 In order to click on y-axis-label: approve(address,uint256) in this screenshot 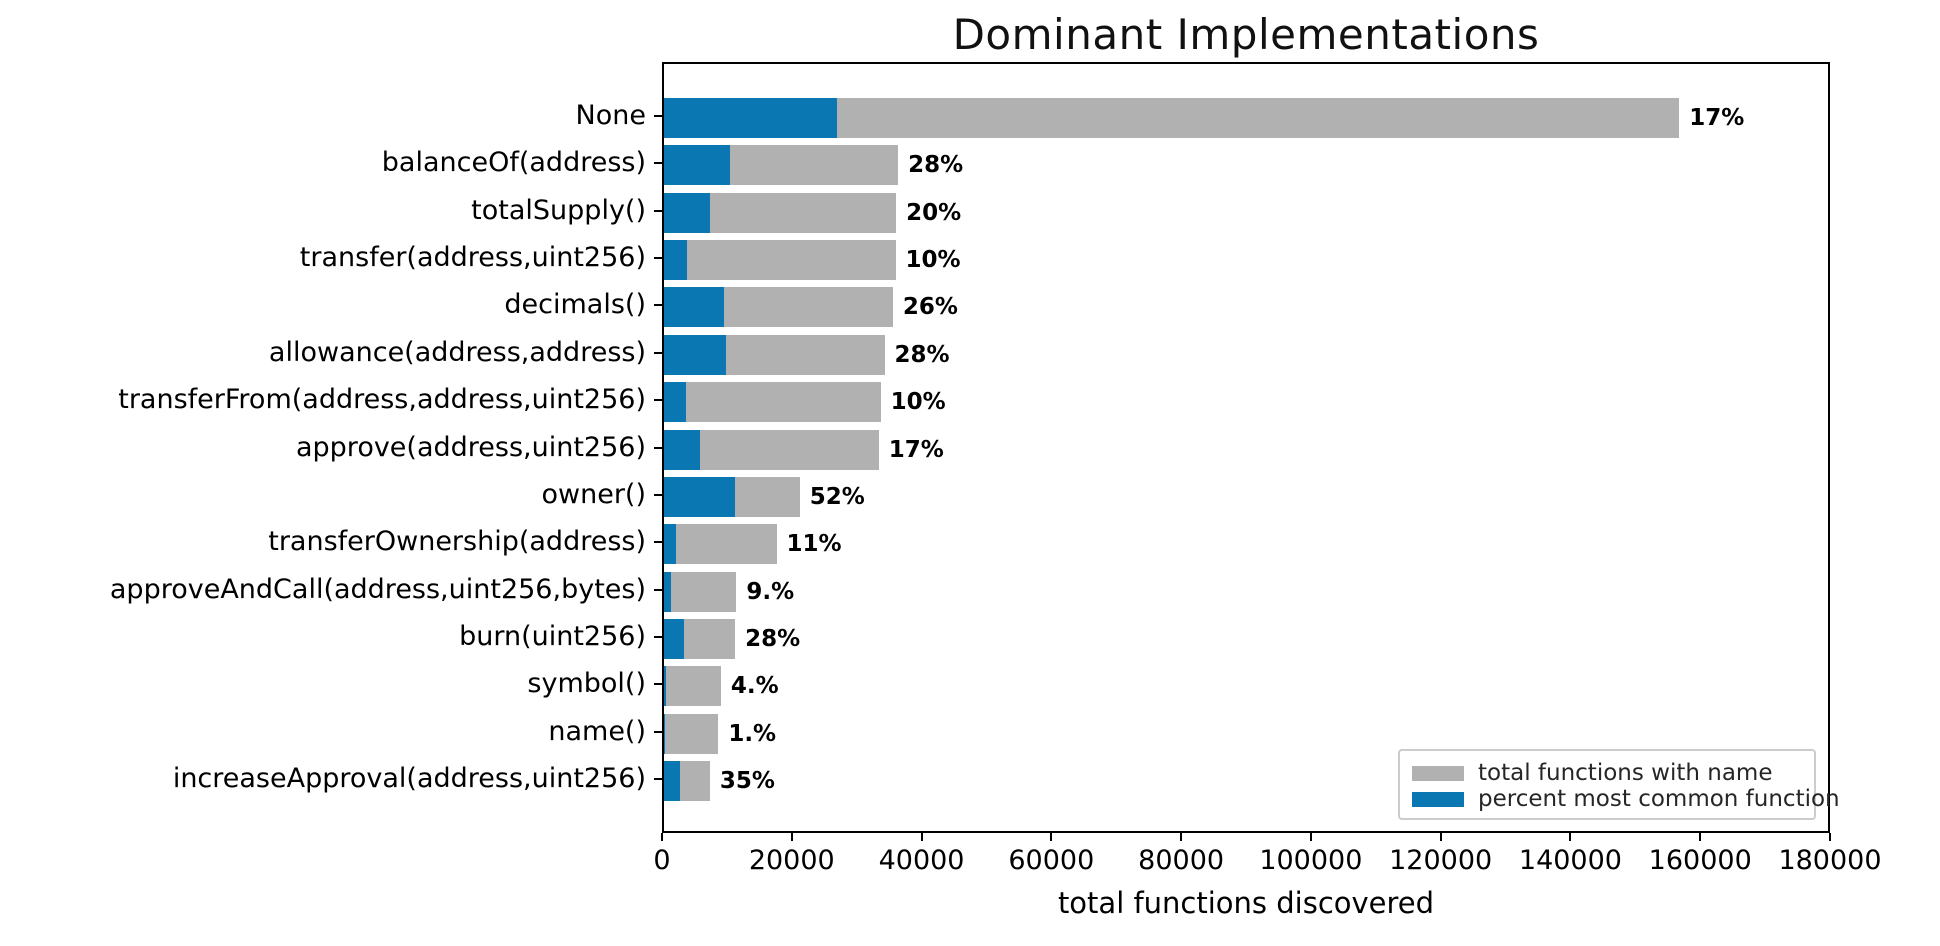, I will do `click(470, 447)`.